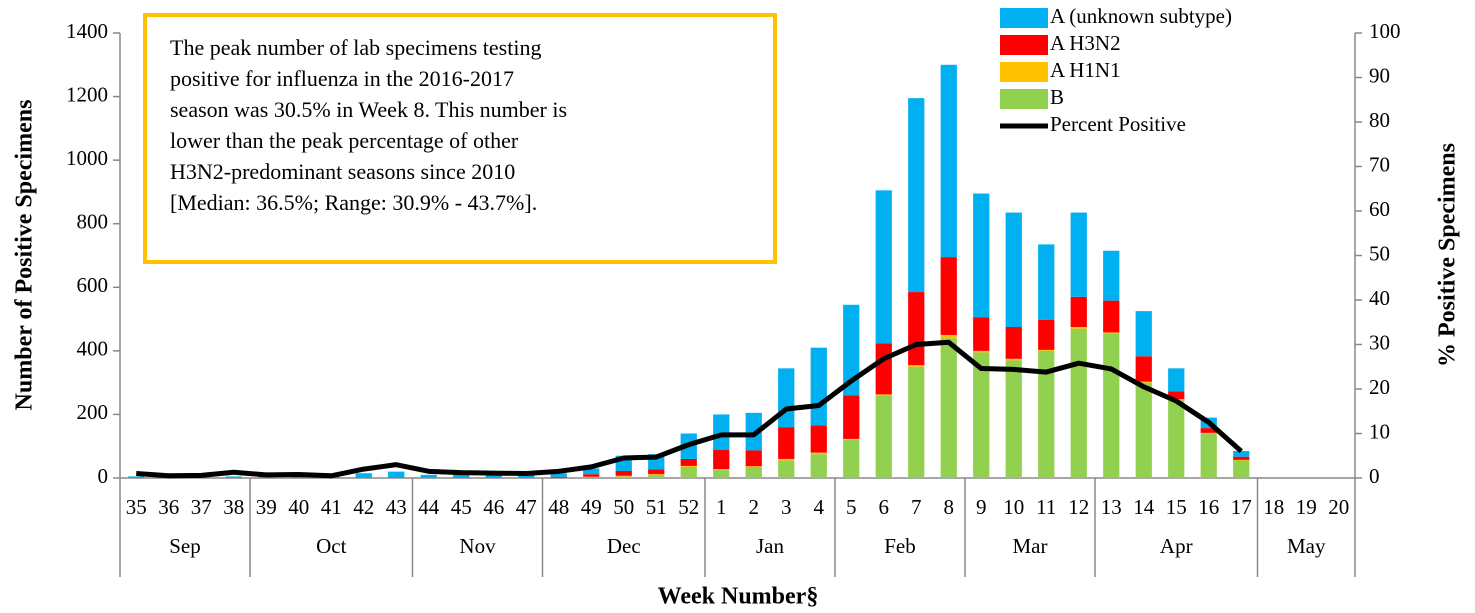 The width and height of the screenshot is (1475, 613). I want to click on y2-tick-label: 60, so click(1379, 209).